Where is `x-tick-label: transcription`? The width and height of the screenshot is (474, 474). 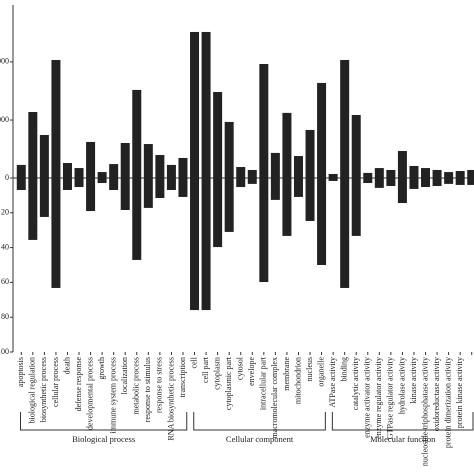
x-tick-label: transcription is located at coordinates (182, 377).